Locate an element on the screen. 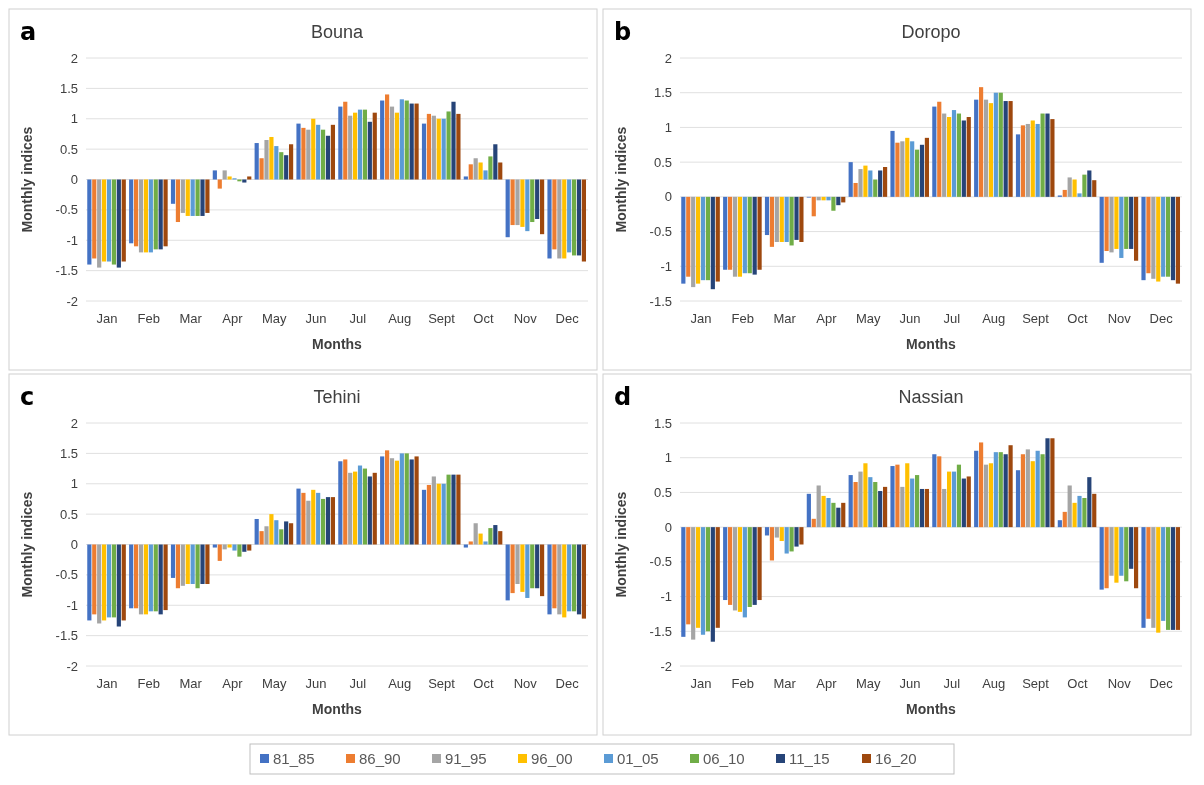 Image resolution: width=1204 pixels, height=785 pixels. x-tick-label: Mar is located at coordinates (191, 683).